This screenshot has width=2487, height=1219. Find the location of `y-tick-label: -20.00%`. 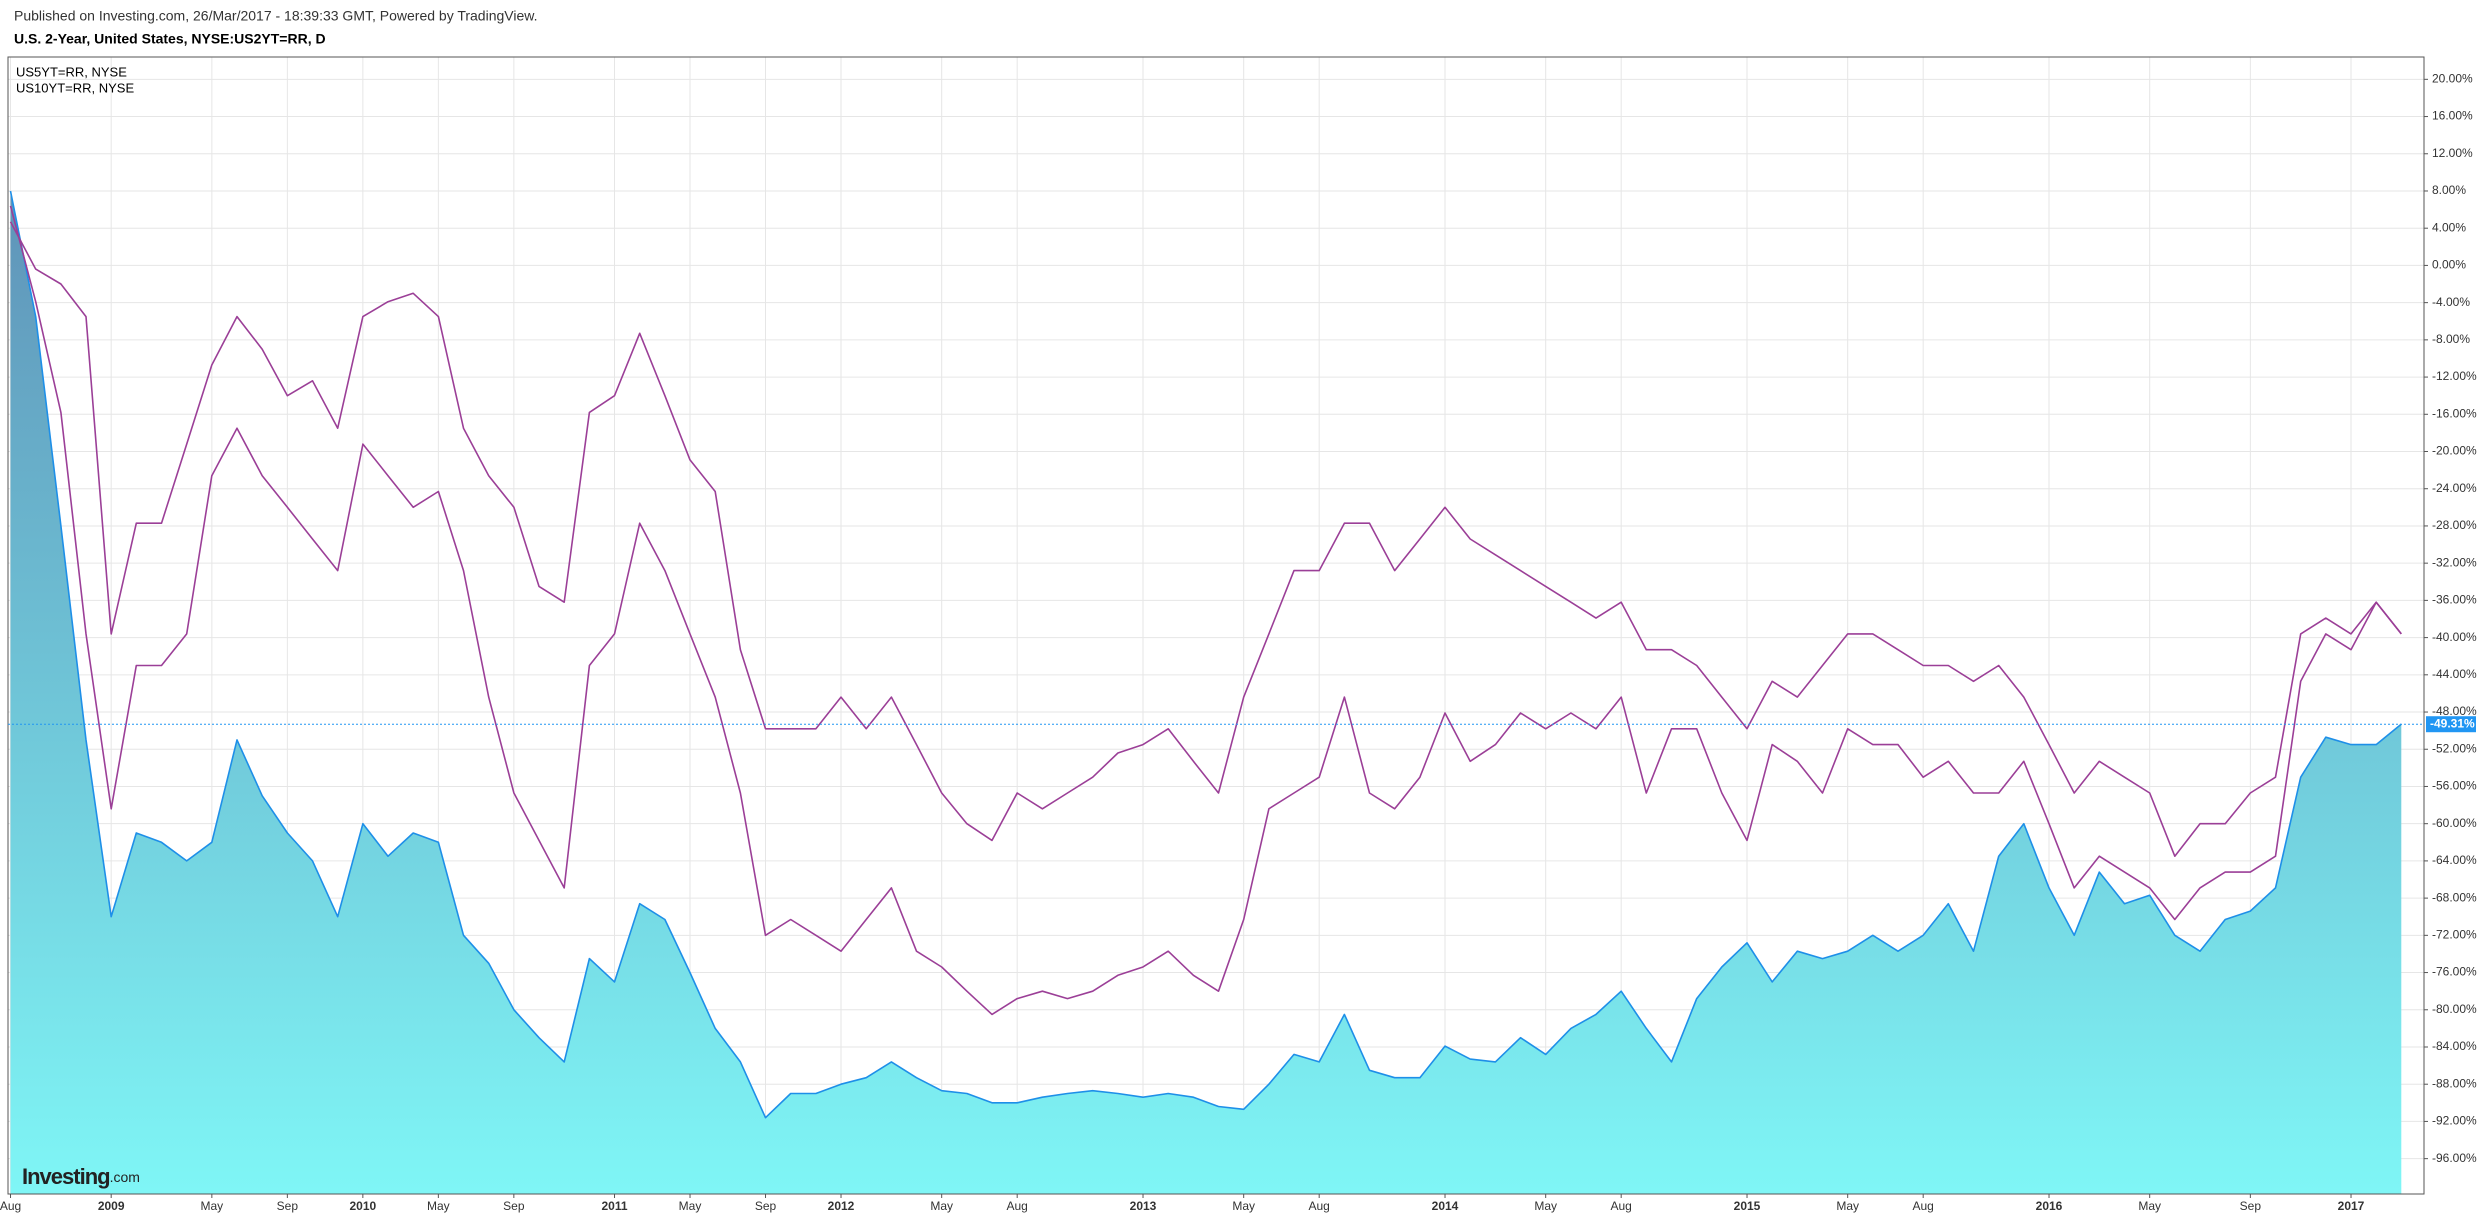

y-tick-label: -20.00% is located at coordinates (2454, 451).